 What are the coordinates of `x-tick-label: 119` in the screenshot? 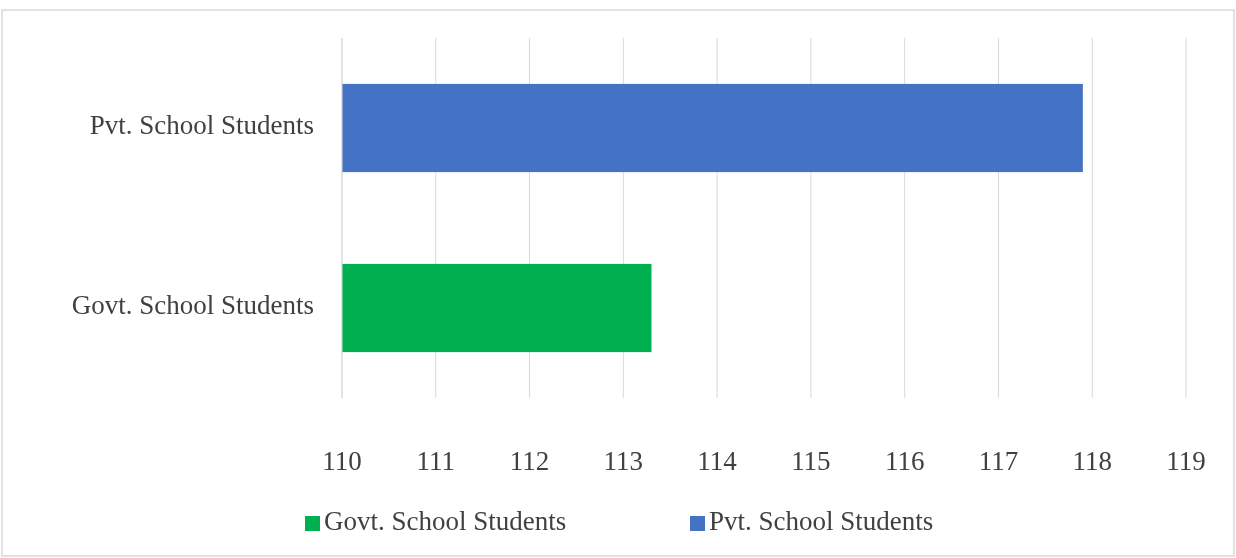 It's located at (1186, 461).